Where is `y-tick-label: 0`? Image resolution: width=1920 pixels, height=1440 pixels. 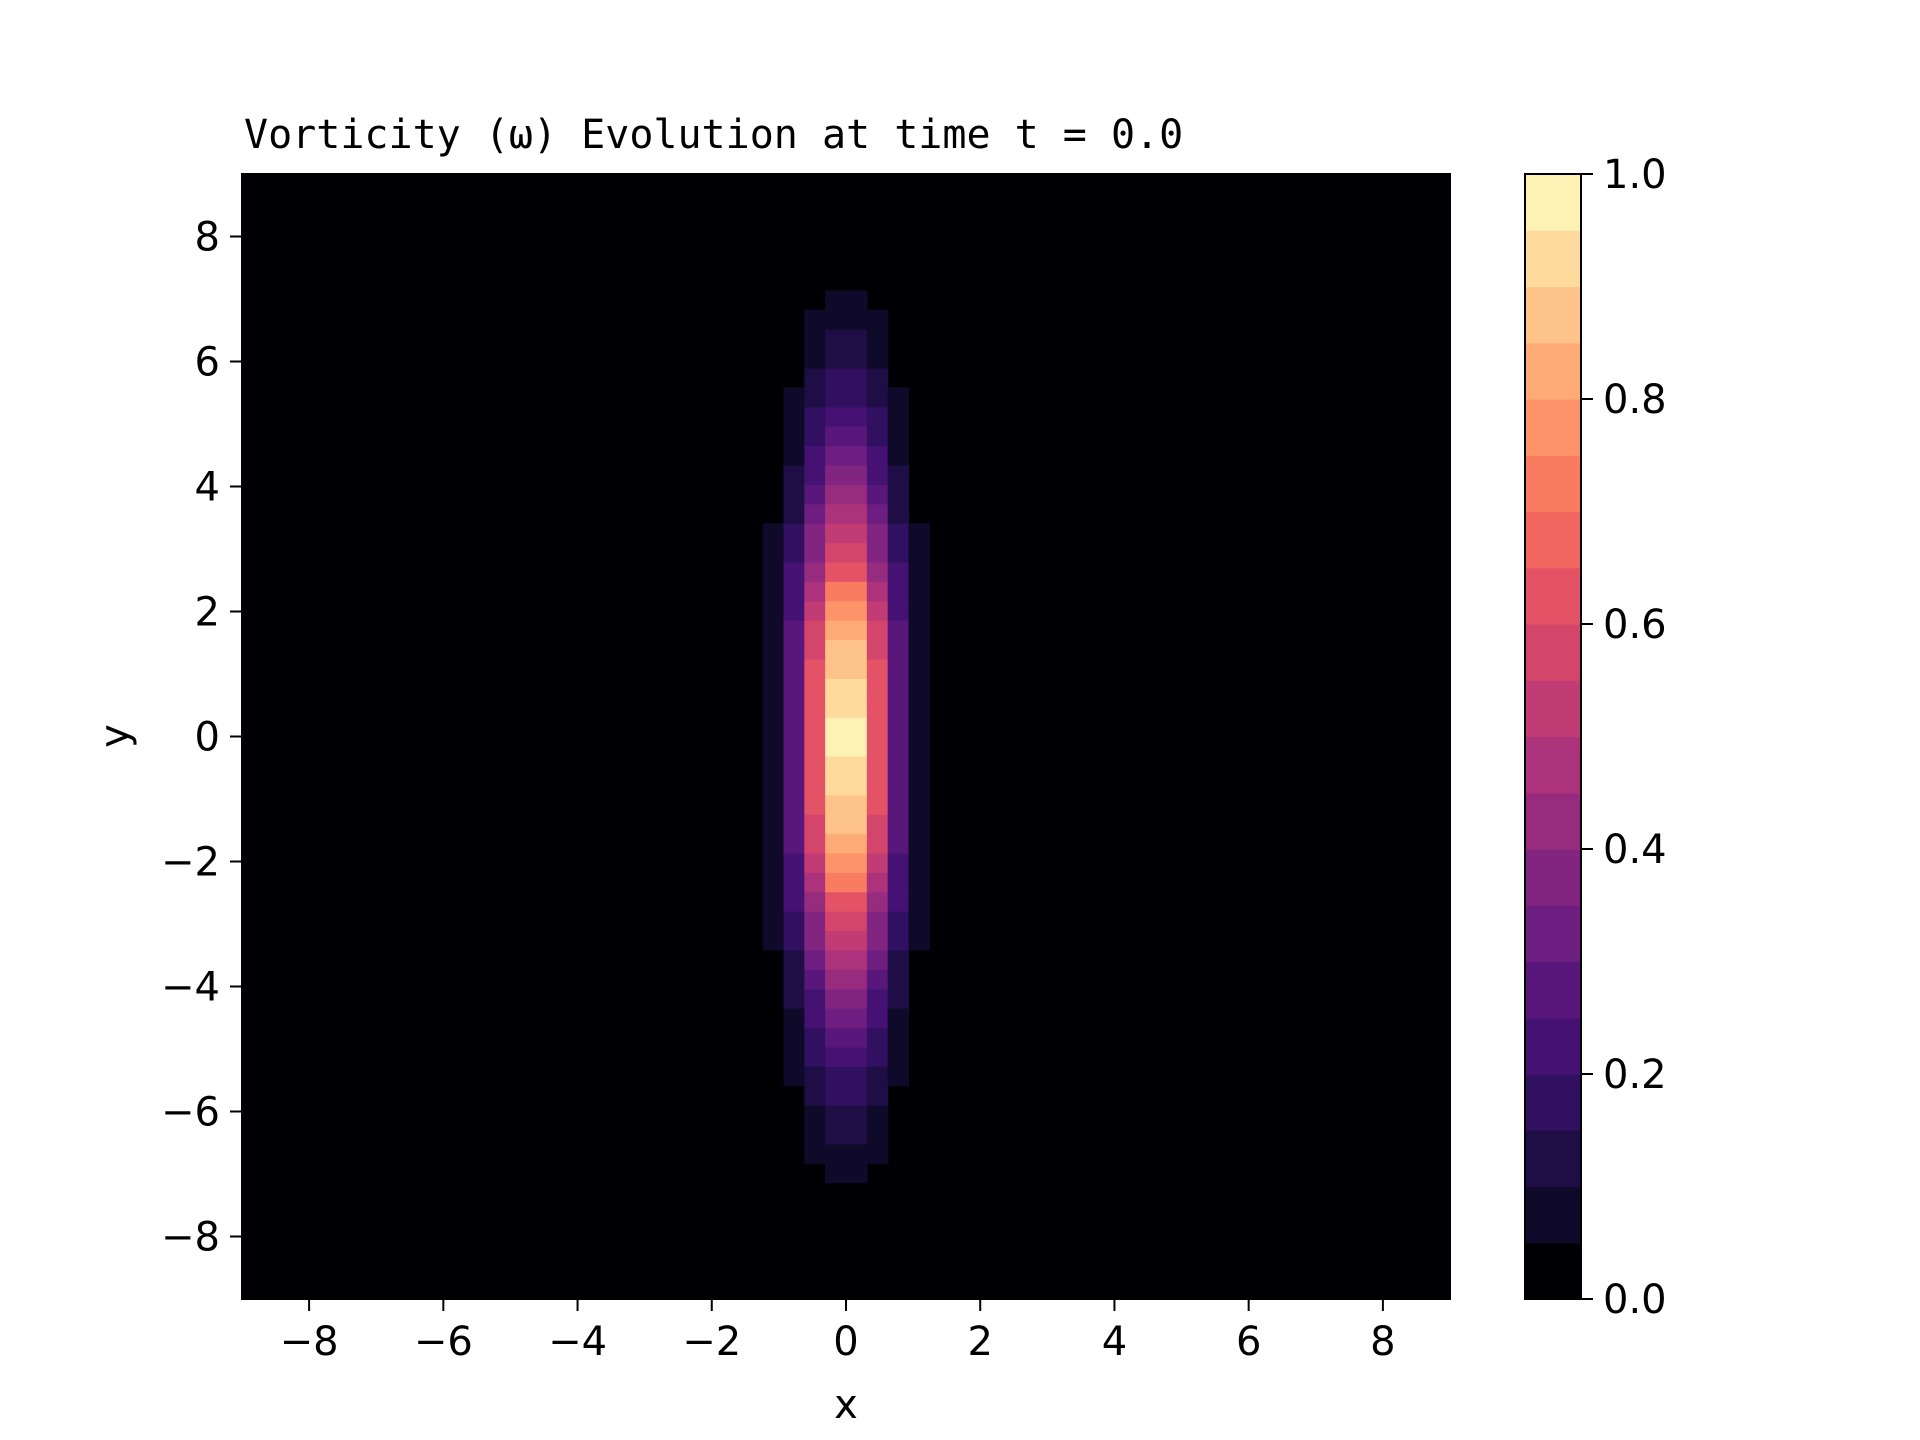 y-tick-label: 0 is located at coordinates (207, 738).